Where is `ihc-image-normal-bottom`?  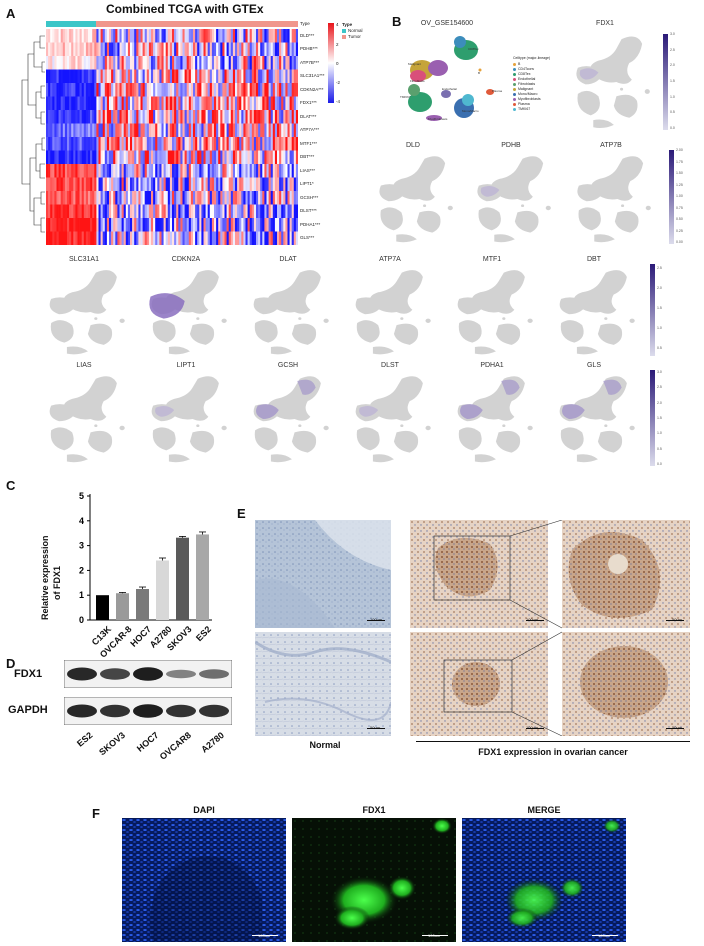
ihc-image-normal-bottom is located at coordinates (323, 684).